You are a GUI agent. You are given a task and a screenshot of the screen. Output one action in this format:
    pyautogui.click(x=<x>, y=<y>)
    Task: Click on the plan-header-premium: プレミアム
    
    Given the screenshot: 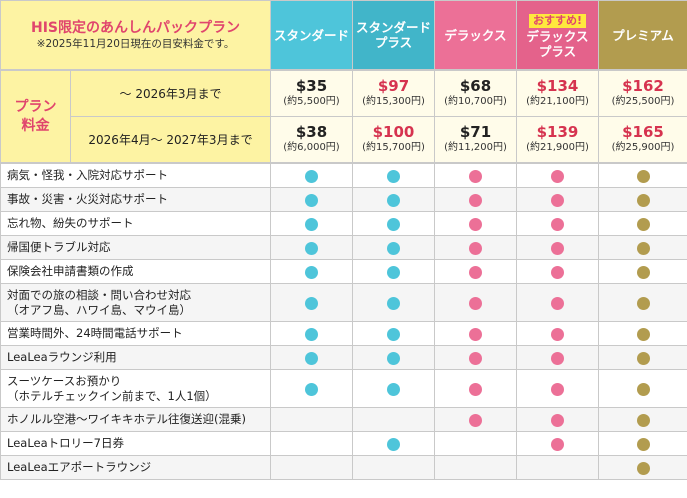 What is the action you would take?
    pyautogui.click(x=642, y=35)
    